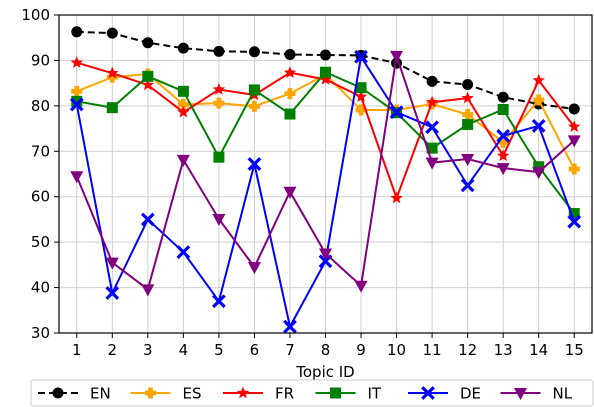 This screenshot has width=594, height=407. What do you see at coordinates (467, 350) in the screenshot?
I see `x-tick-label: 12` at bounding box center [467, 350].